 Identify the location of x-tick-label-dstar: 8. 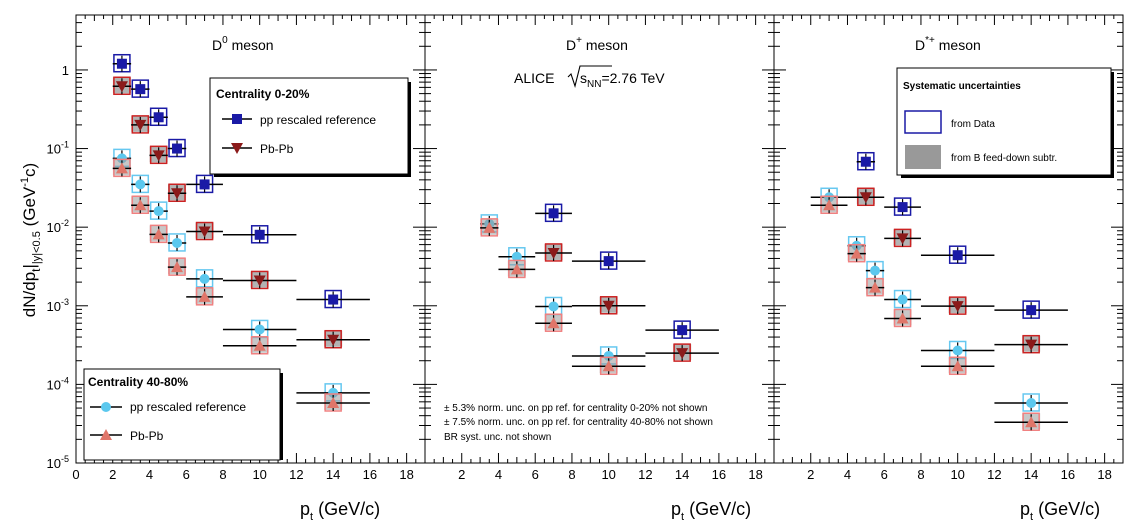
(920, 474).